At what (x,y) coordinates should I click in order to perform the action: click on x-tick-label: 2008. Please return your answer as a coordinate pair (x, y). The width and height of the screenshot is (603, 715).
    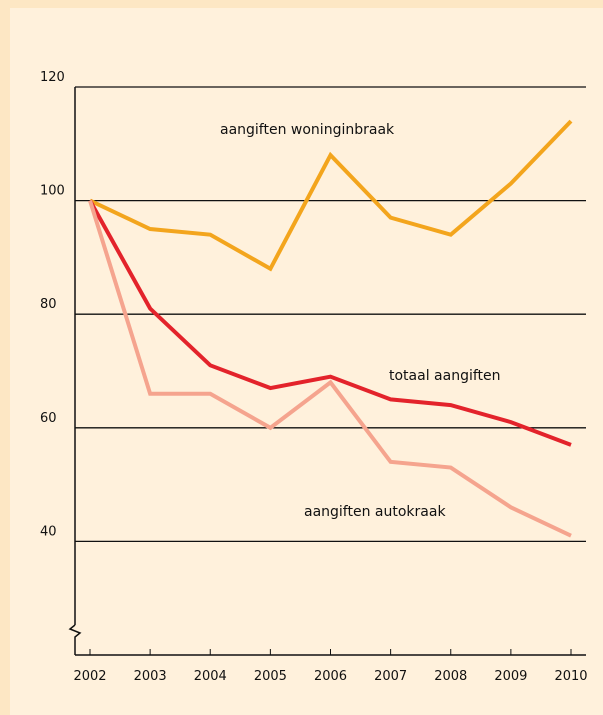
    Looking at the image, I should click on (450, 676).